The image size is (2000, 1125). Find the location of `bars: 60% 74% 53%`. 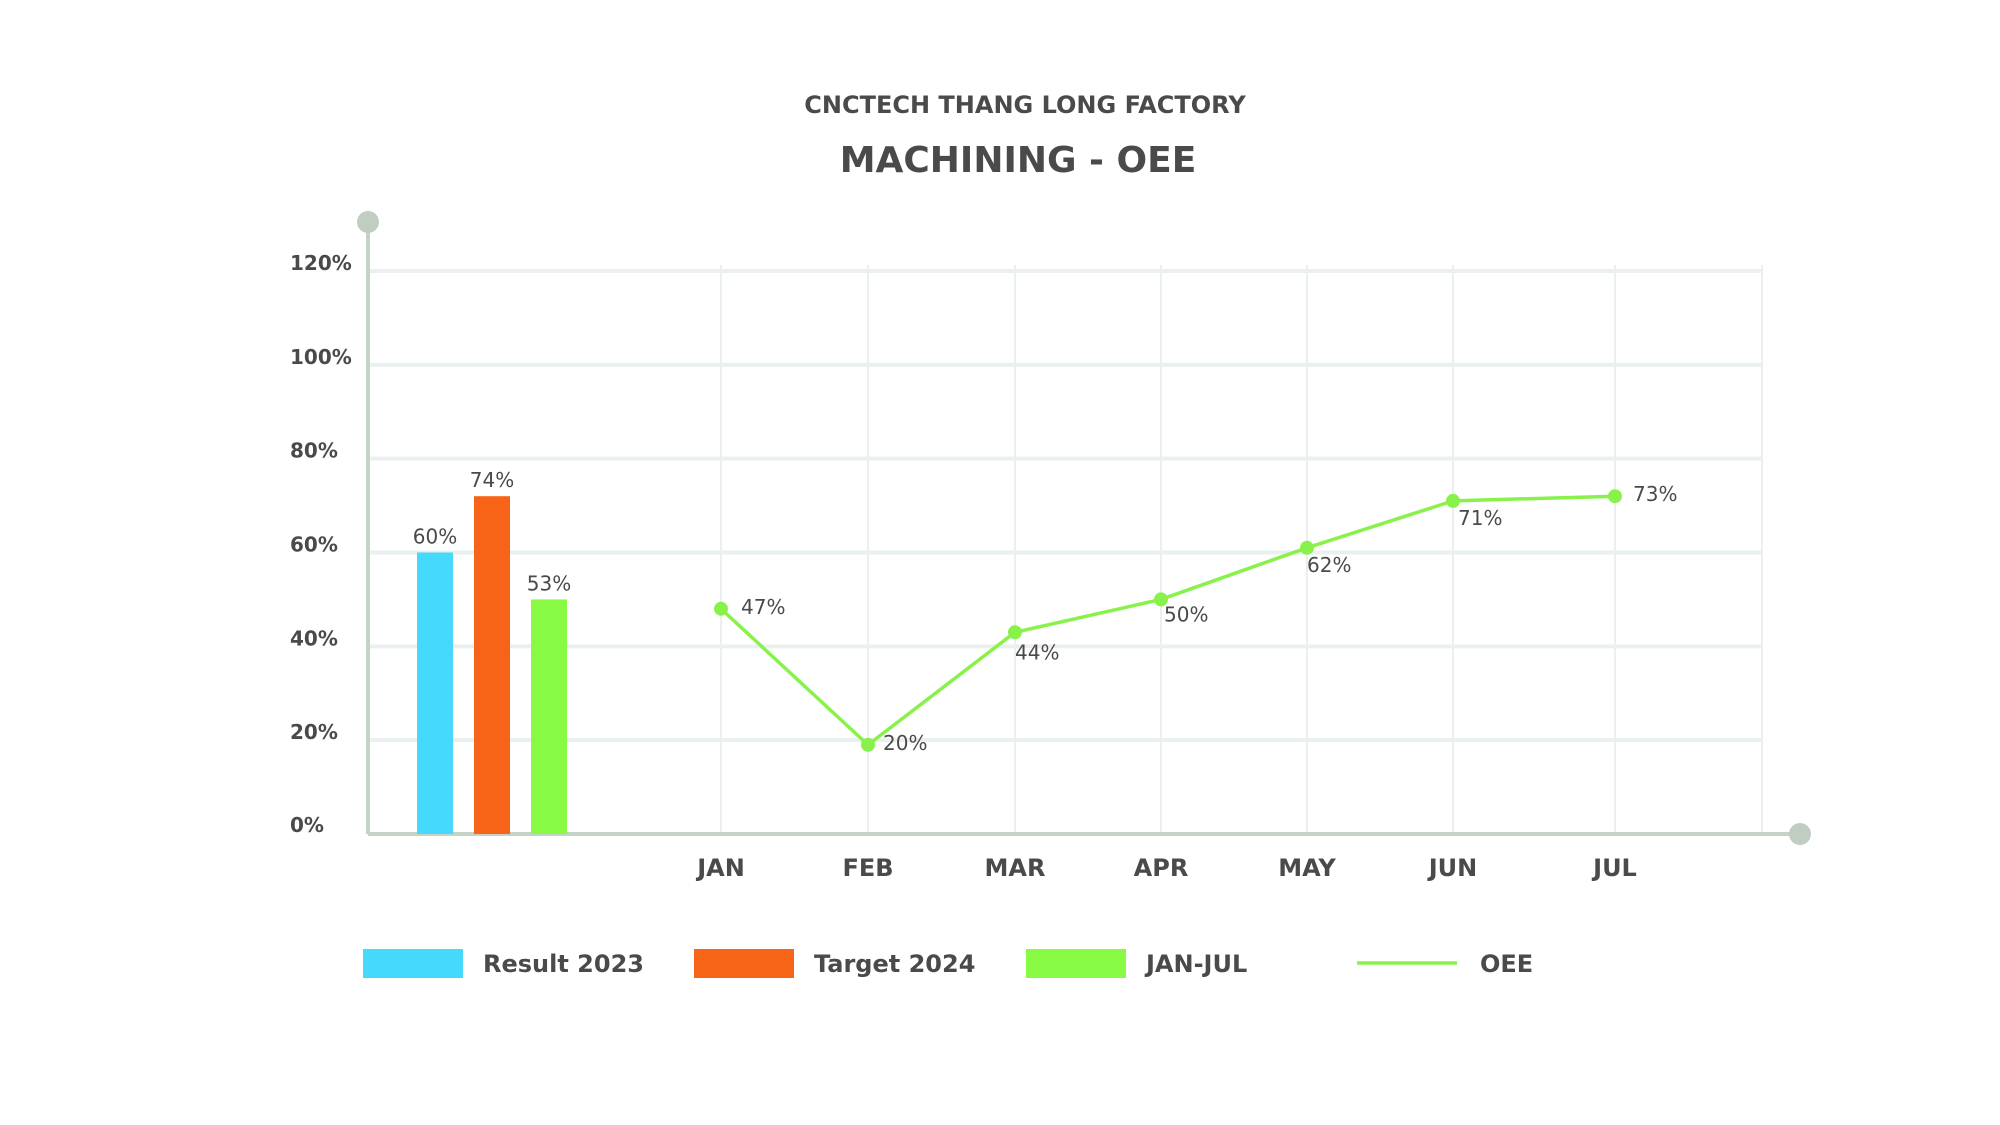

bars: 60% 74% 53% is located at coordinates (492, 651).